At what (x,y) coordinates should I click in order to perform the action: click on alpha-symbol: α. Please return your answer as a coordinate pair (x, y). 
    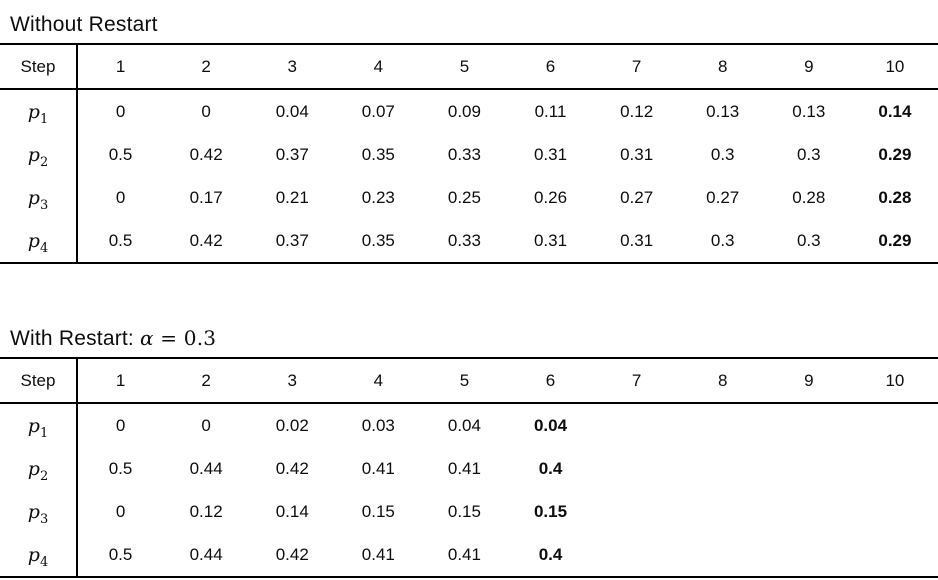
    Looking at the image, I should click on (147, 338).